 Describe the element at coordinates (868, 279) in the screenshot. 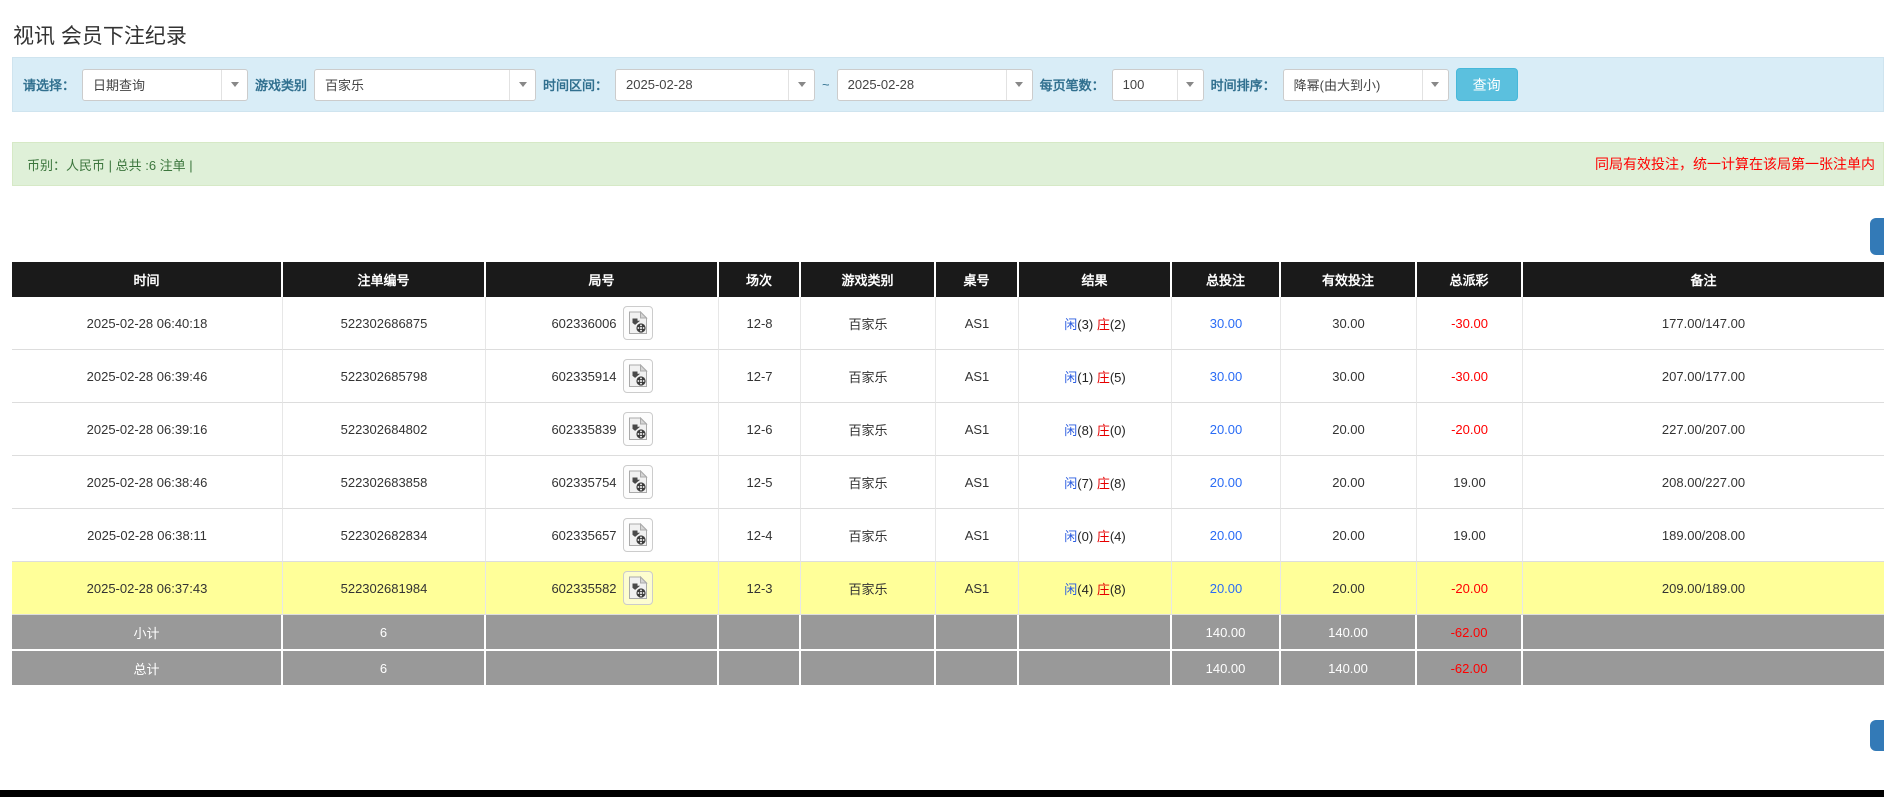

I see `column-header: 游戏类别` at that location.